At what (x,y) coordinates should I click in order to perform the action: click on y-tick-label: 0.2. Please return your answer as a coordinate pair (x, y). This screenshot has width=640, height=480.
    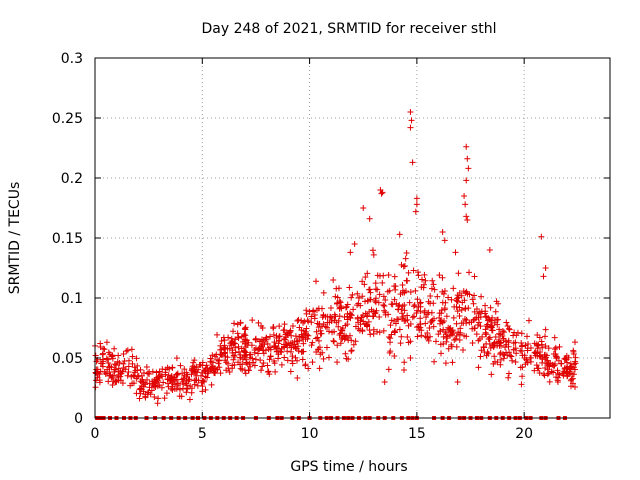
    Looking at the image, I should click on (72, 179).